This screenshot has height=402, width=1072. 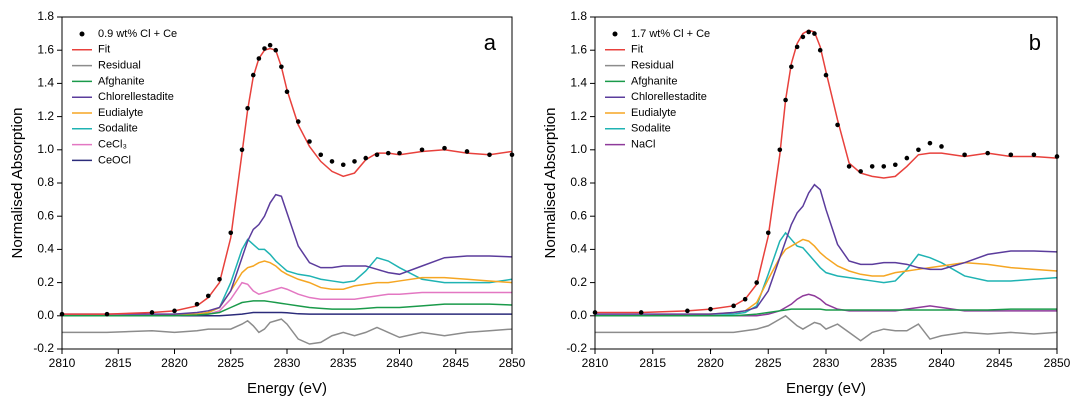 What do you see at coordinates (578, 215) in the screenshot?
I see `y-tick-label: 0.6` at bounding box center [578, 215].